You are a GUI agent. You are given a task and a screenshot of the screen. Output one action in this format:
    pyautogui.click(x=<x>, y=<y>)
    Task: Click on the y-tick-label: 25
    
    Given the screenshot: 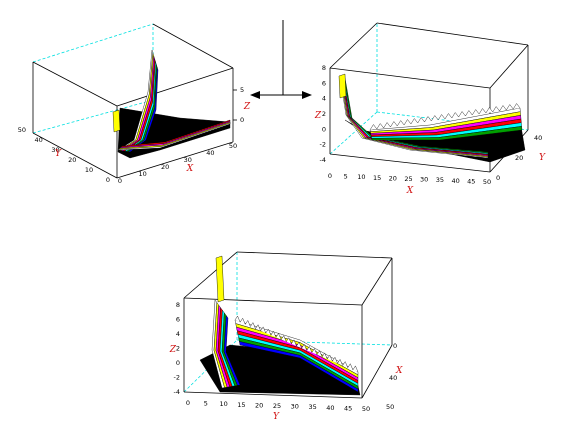 What is the action you would take?
    pyautogui.click(x=277, y=406)
    